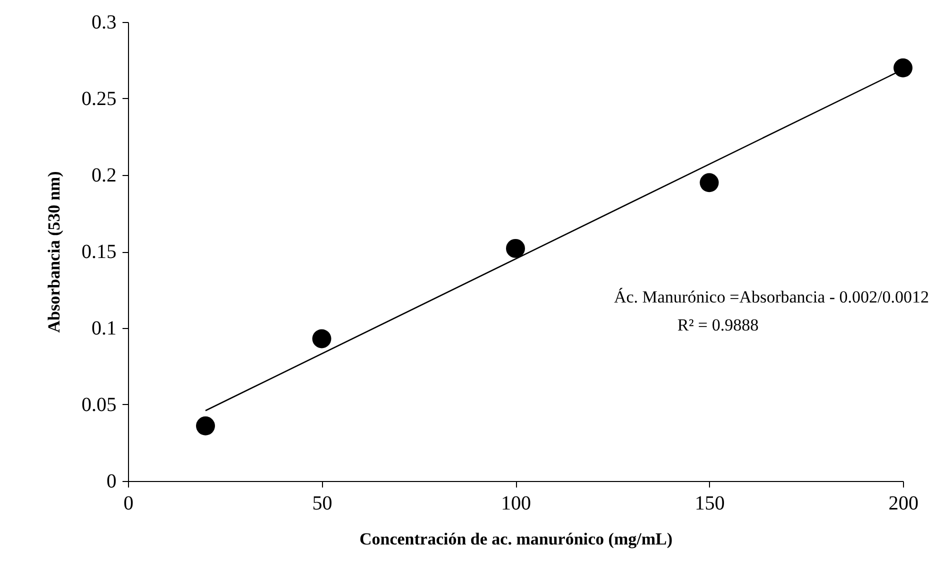 The width and height of the screenshot is (933, 565). What do you see at coordinates (718, 324) in the screenshot?
I see `annotation: R² = 0.9888` at bounding box center [718, 324].